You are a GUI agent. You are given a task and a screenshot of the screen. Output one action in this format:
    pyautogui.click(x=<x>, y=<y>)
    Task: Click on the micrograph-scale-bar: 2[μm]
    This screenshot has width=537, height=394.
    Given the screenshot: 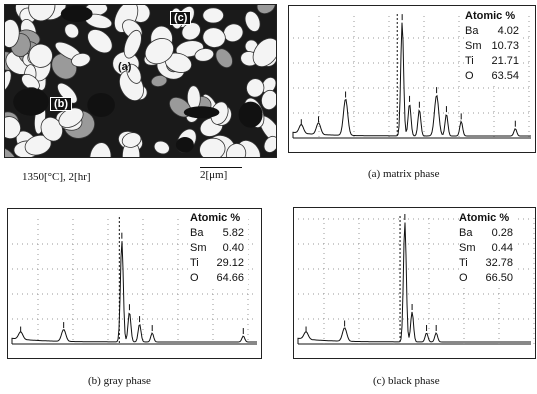 What is the action you would take?
    pyautogui.click(x=221, y=174)
    